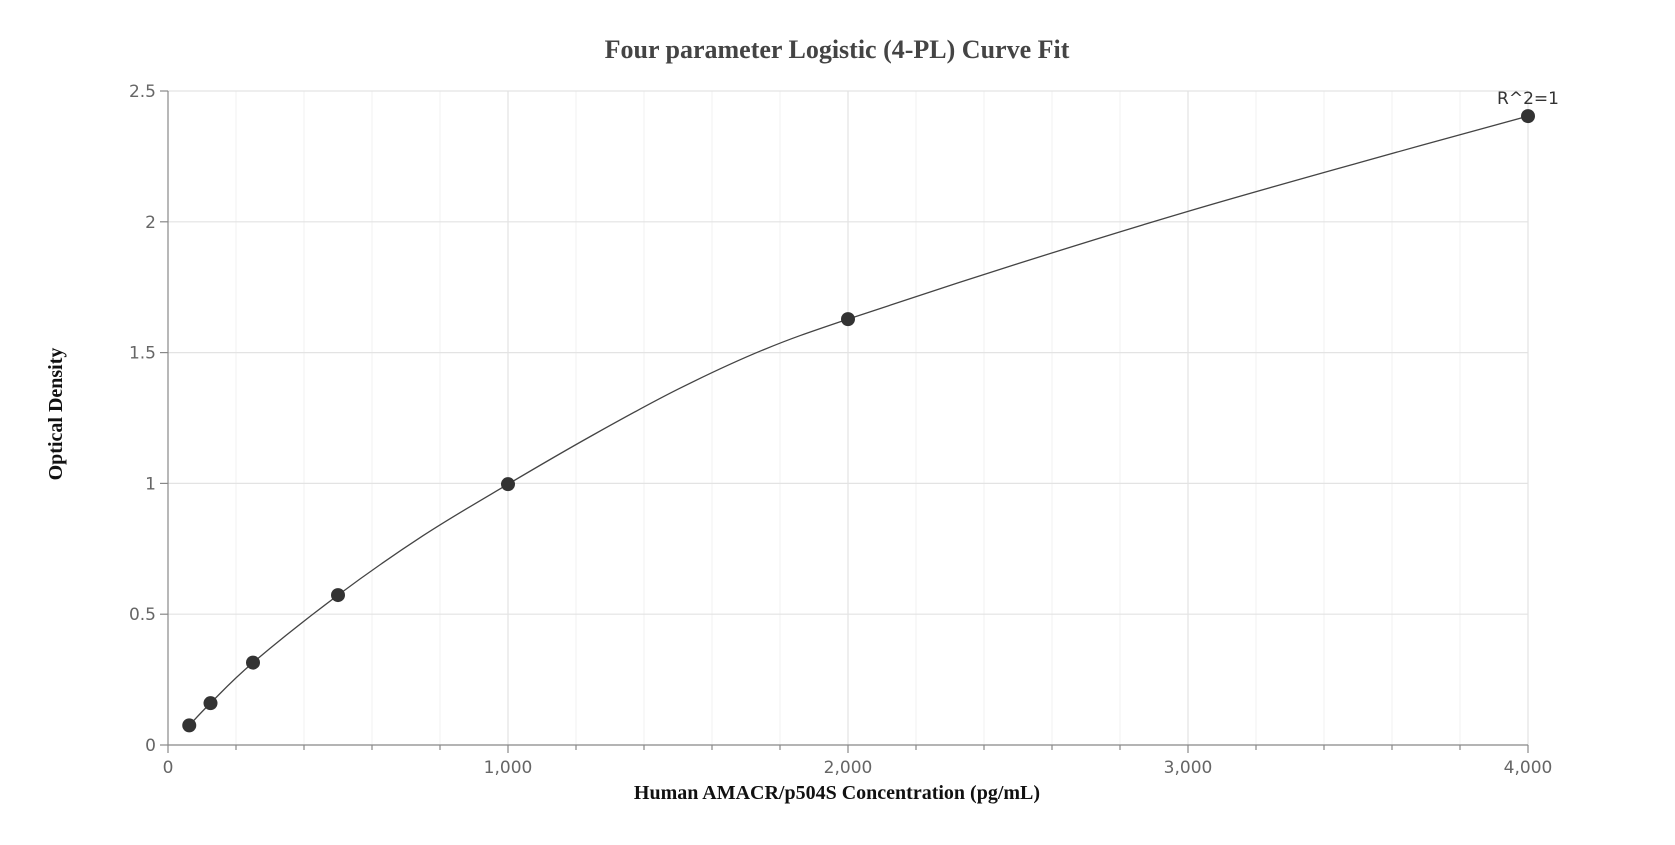 The height and width of the screenshot is (845, 1675). What do you see at coordinates (150, 484) in the screenshot?
I see `y-tick-label: 1` at bounding box center [150, 484].